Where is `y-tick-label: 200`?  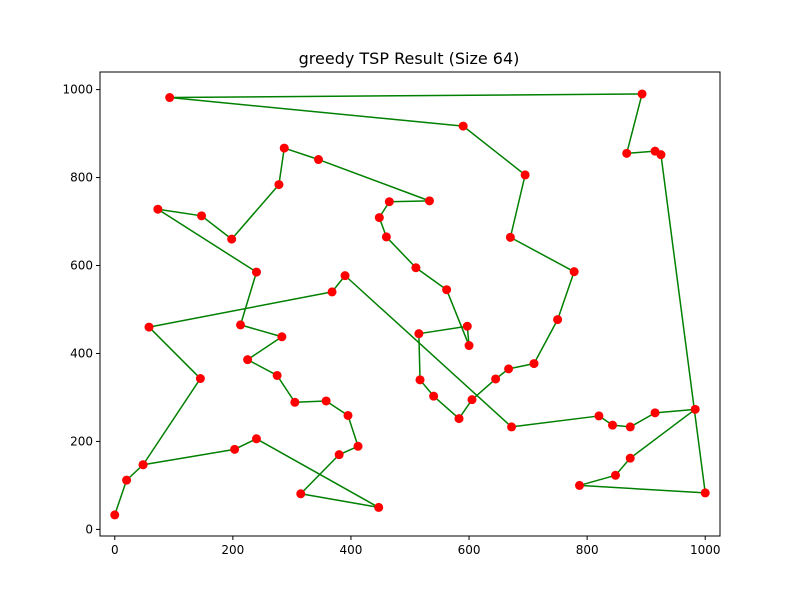
y-tick-label: 200 is located at coordinates (81, 441).